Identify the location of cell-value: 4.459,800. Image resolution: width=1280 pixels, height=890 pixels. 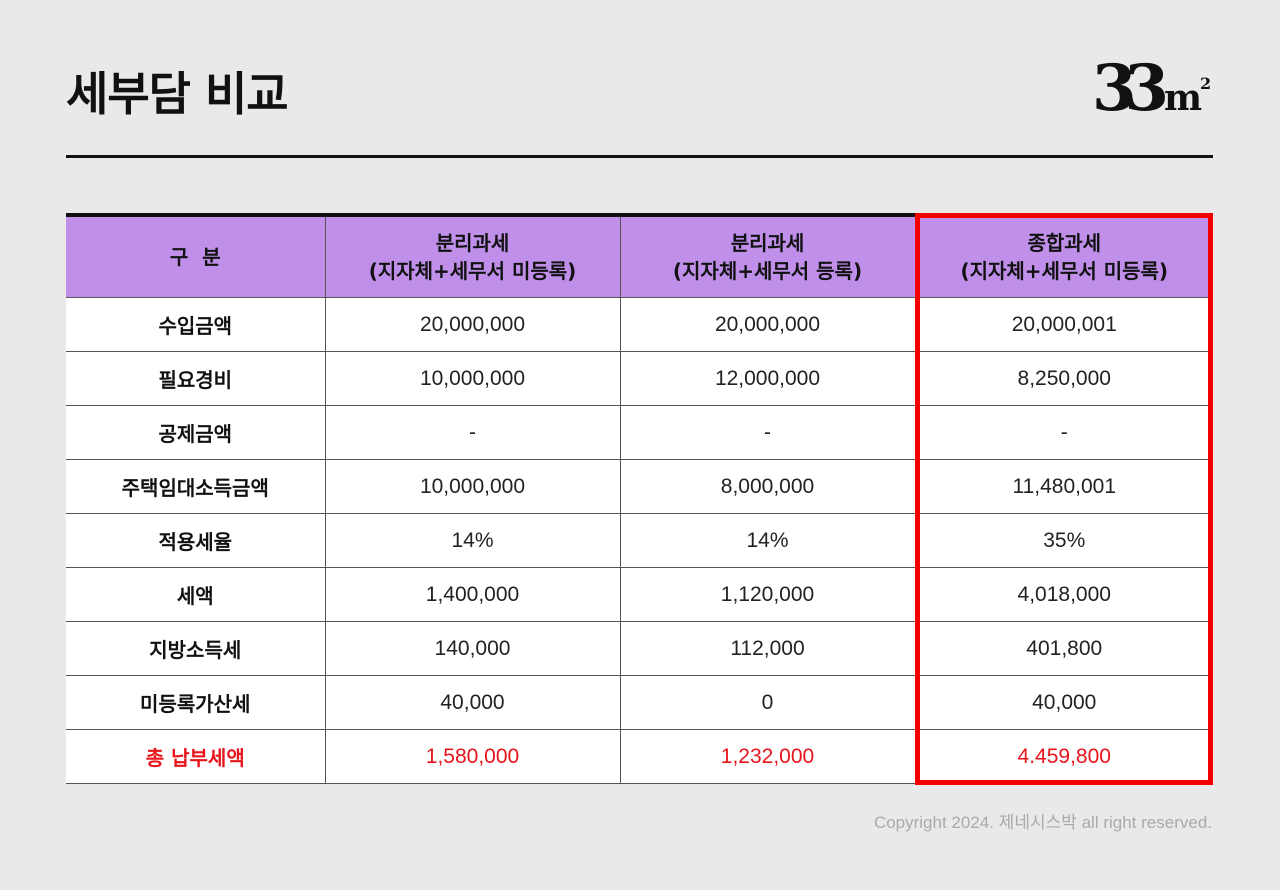
(1064, 756).